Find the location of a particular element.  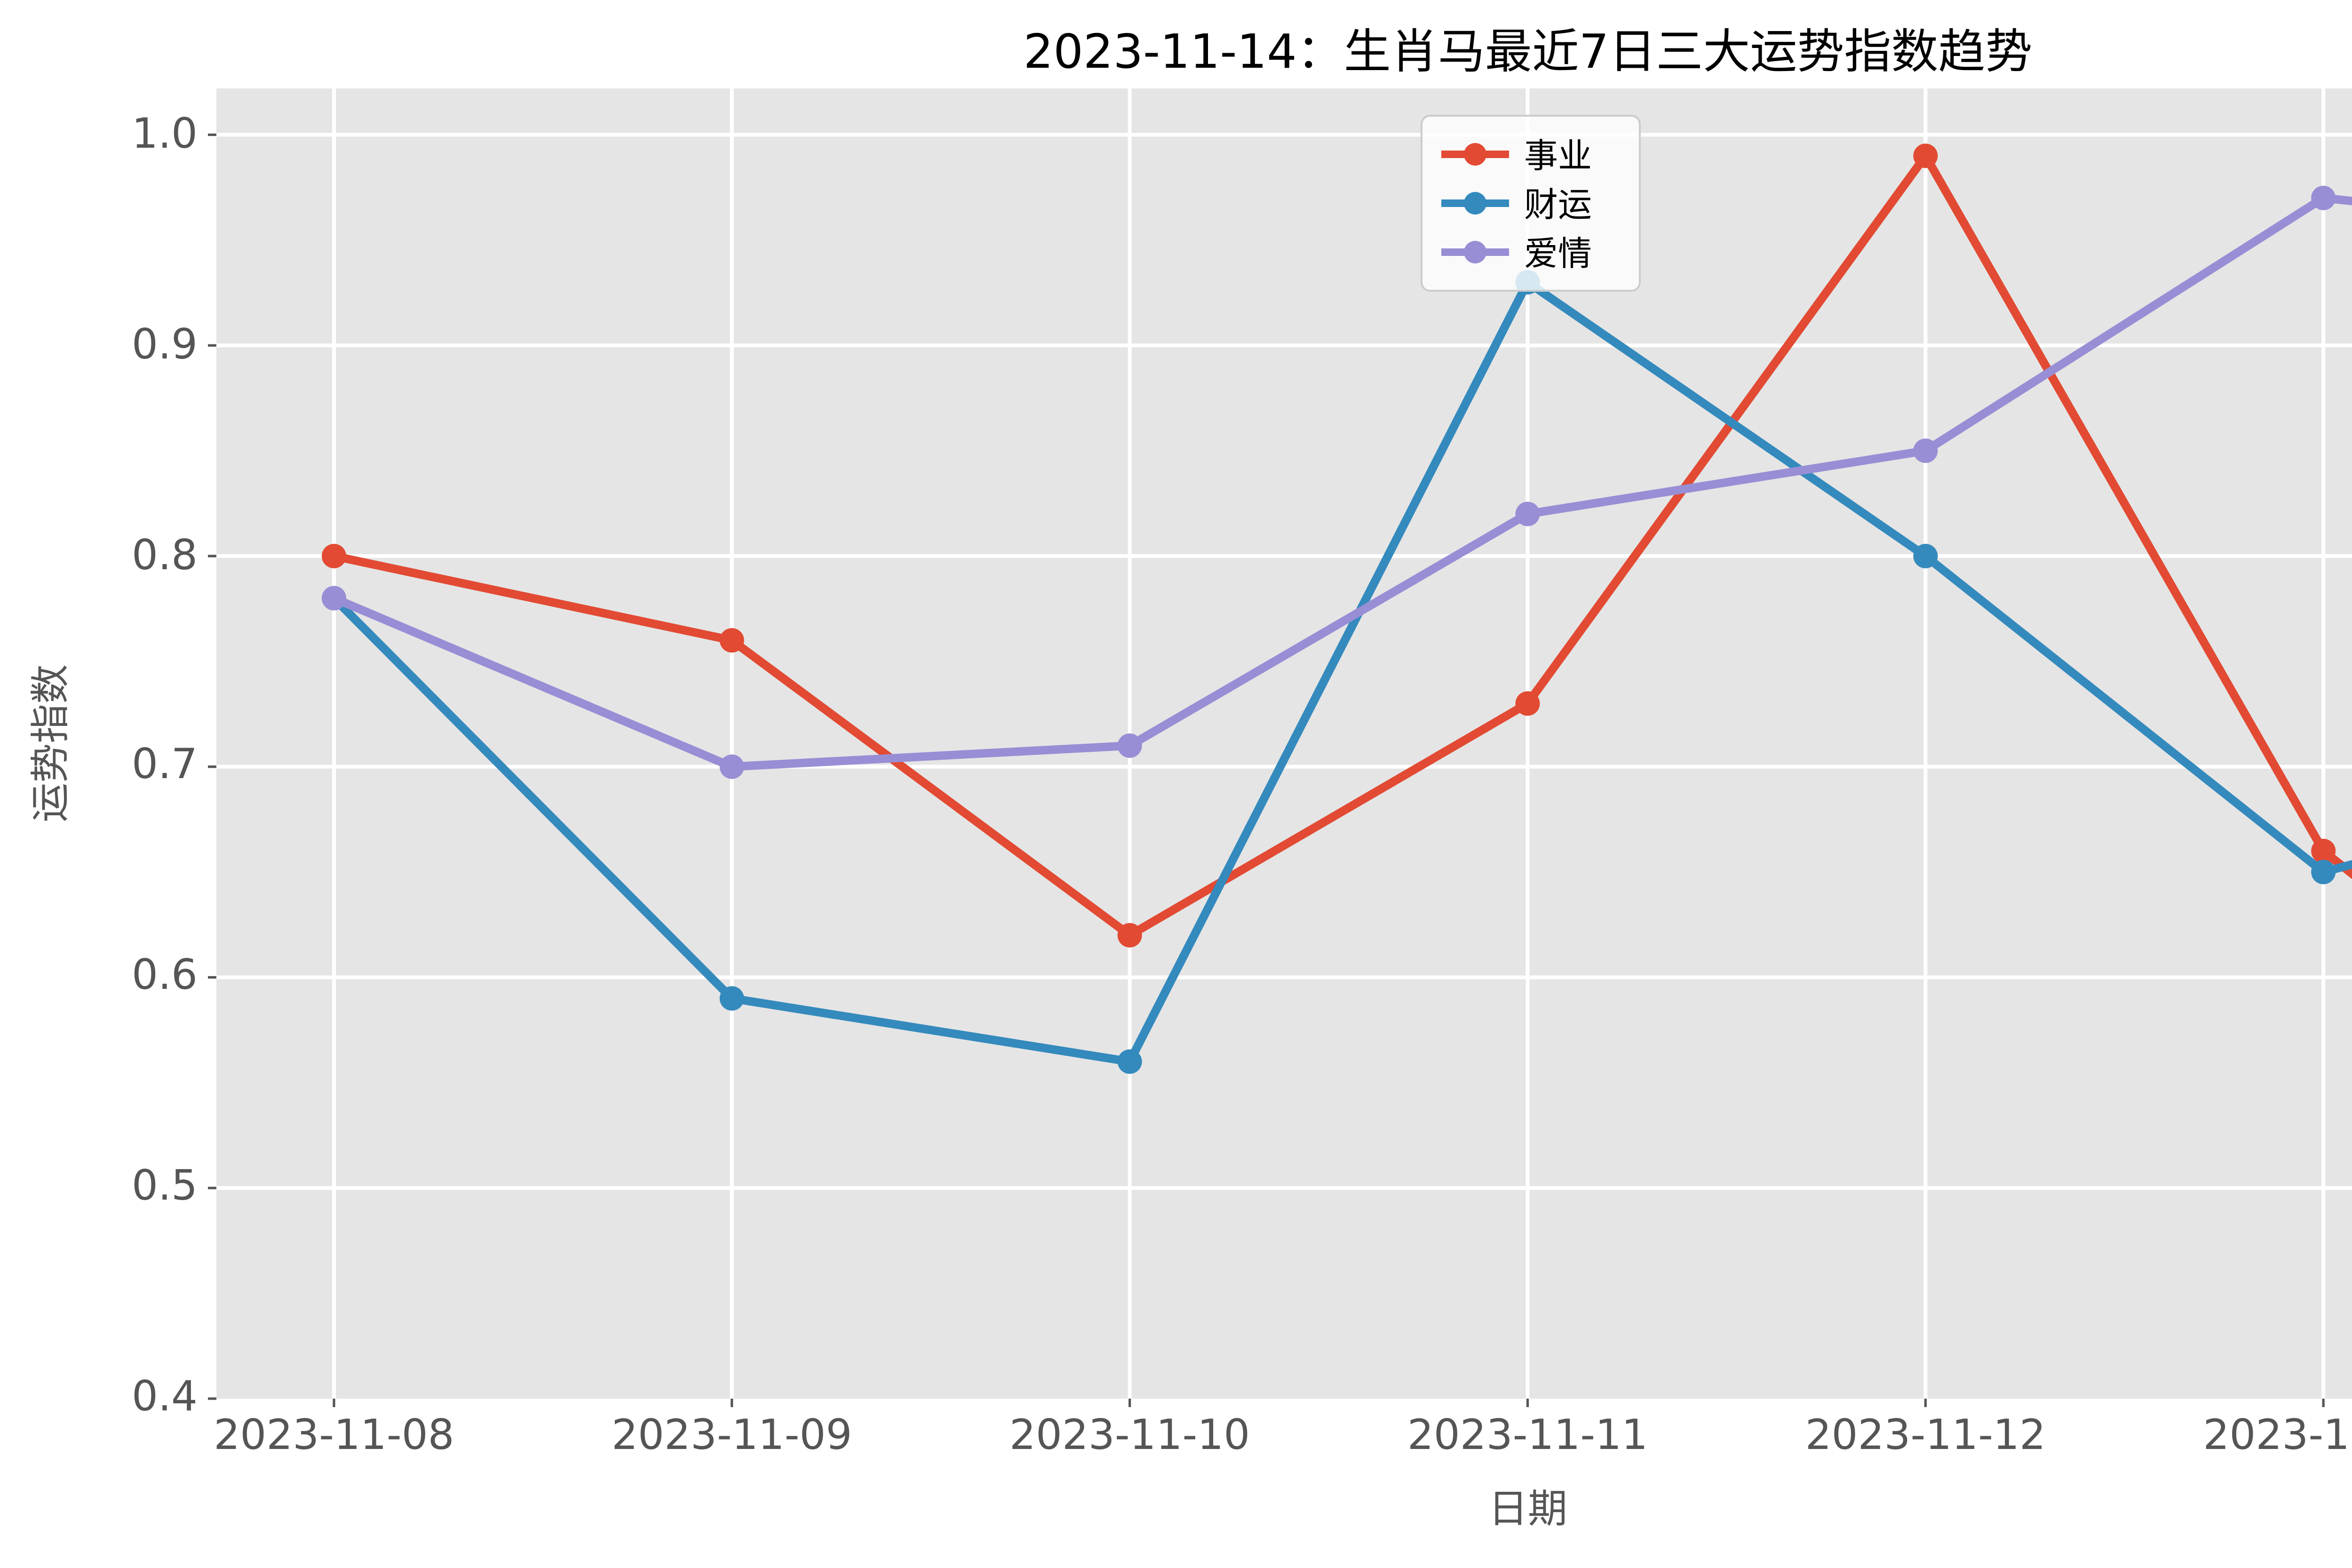

y-tick-label: 0.7 is located at coordinates (165, 766).